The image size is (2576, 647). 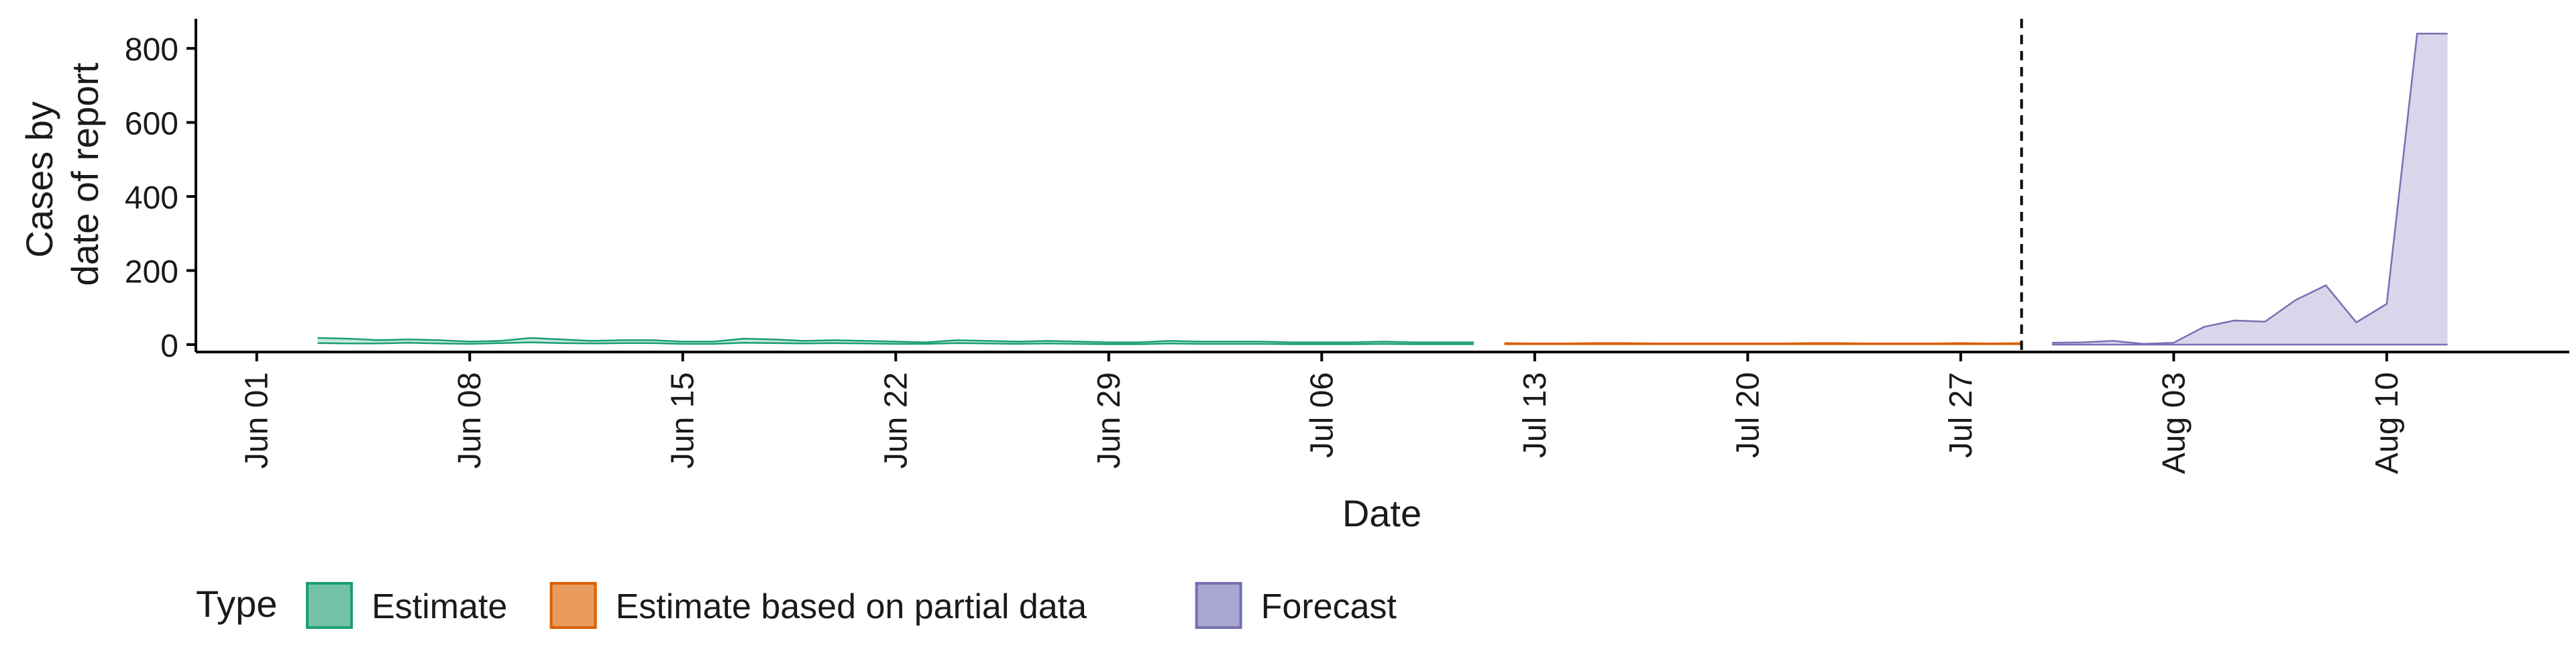 I want to click on series-band-fill, so click(x=2249, y=190).